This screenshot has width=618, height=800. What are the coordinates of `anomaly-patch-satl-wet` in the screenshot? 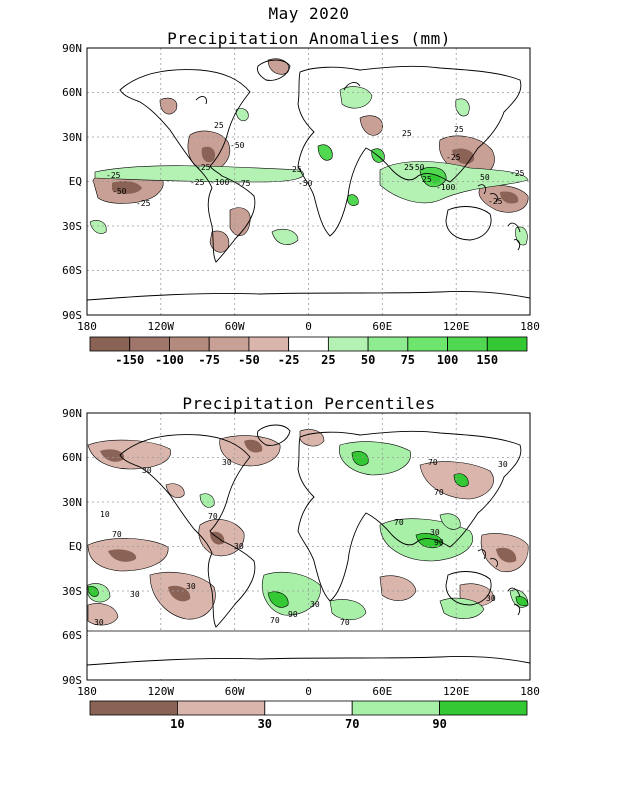 It's located at (285, 236).